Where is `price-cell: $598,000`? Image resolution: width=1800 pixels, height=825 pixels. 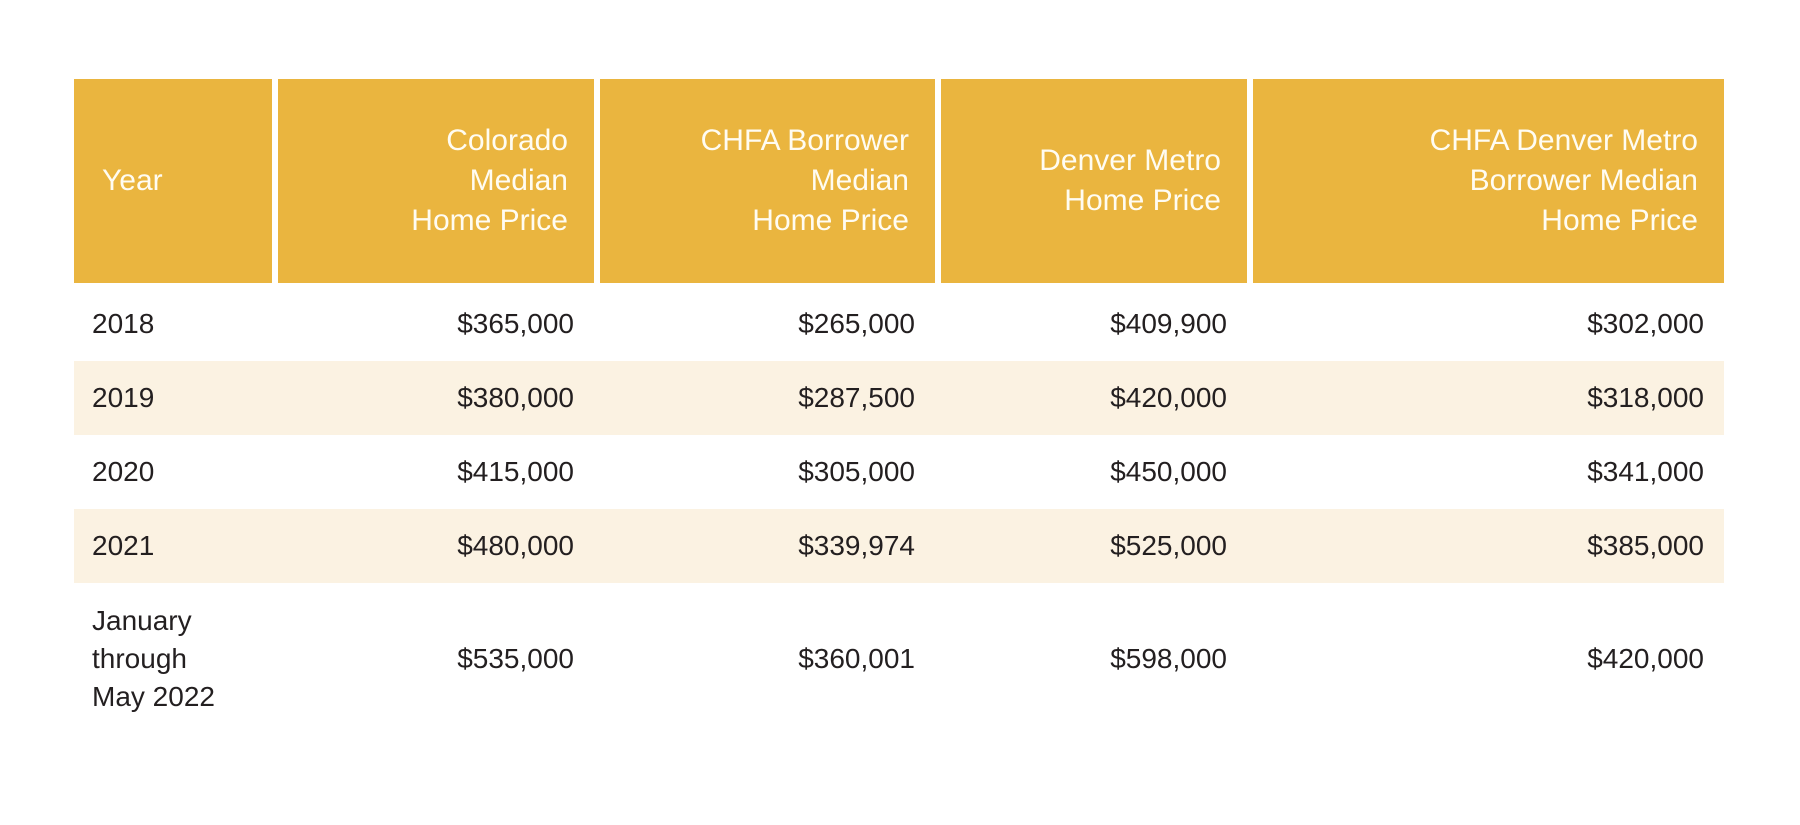 price-cell: $598,000 is located at coordinates (1168, 658).